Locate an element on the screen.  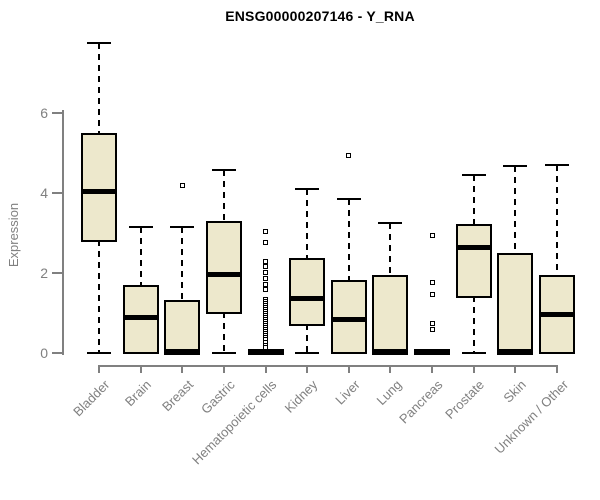
category-label: Liver is located at coordinates (347, 392).